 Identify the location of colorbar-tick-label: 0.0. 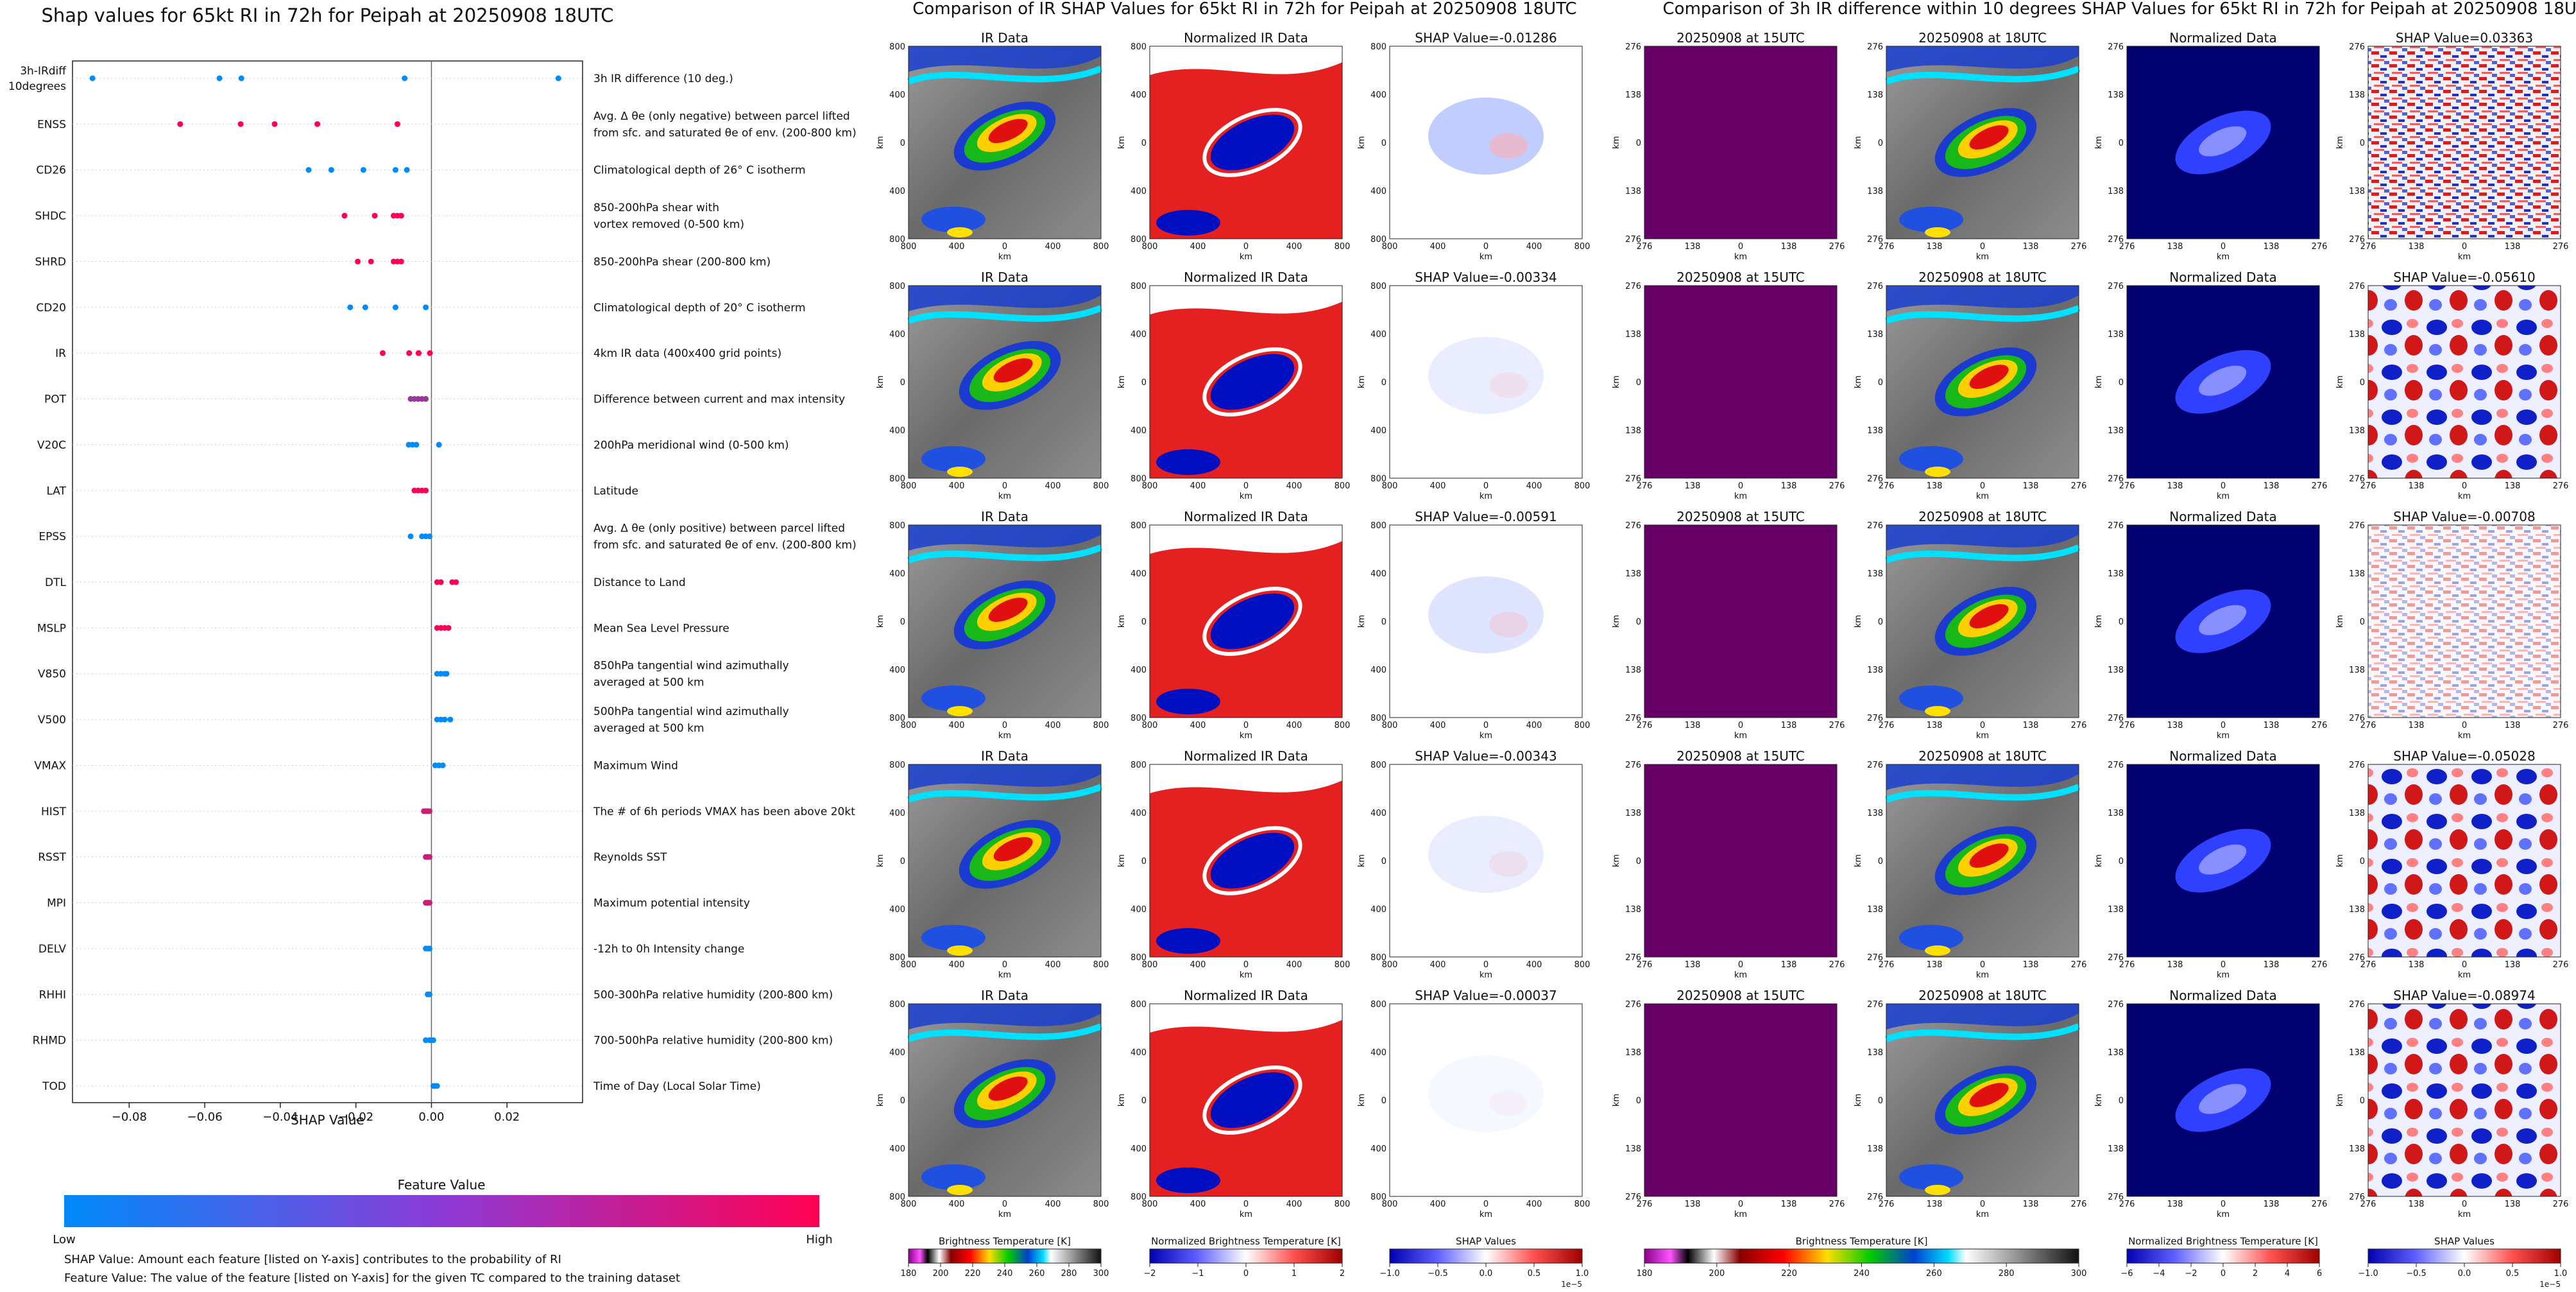
(1486, 1274).